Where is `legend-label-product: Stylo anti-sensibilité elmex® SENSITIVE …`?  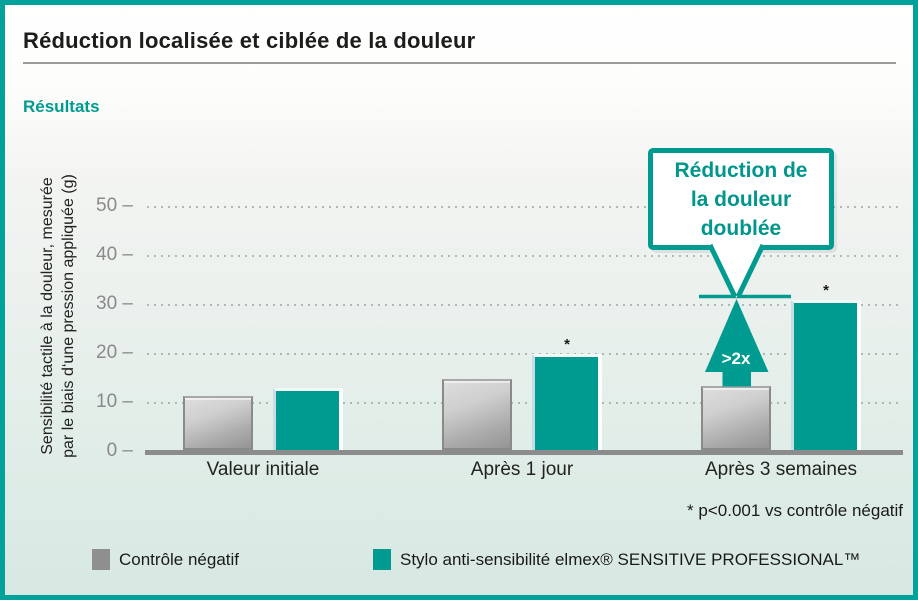
legend-label-product: Stylo anti-sensibilité elmex® SENSITIVE … is located at coordinates (630, 559).